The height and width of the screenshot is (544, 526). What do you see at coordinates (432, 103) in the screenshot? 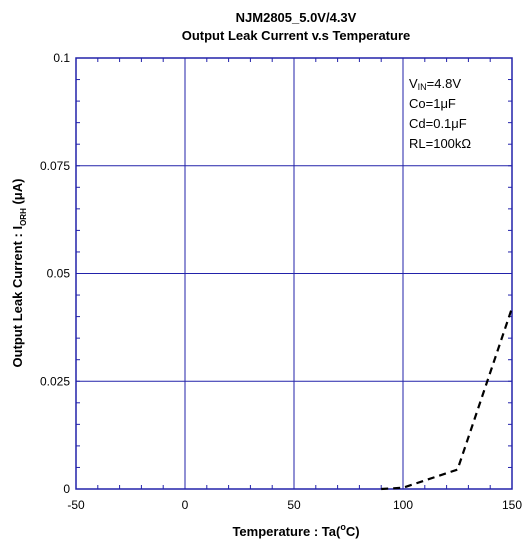
I see `condition-label: Co=1μF` at bounding box center [432, 103].